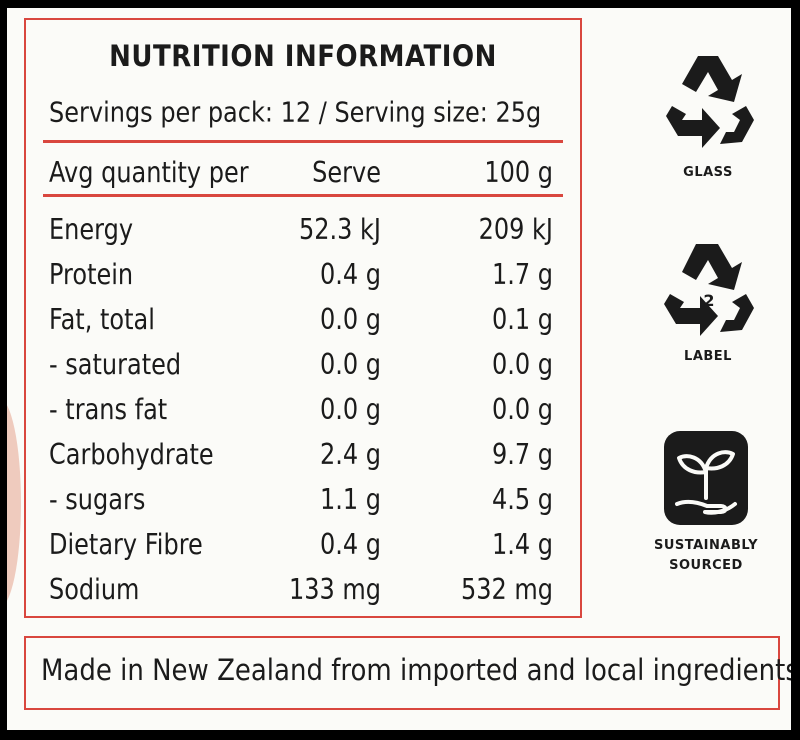 The image size is (800, 740). Describe the element at coordinates (102, 320) in the screenshot. I see `nutrient-name: Fat, total` at that location.